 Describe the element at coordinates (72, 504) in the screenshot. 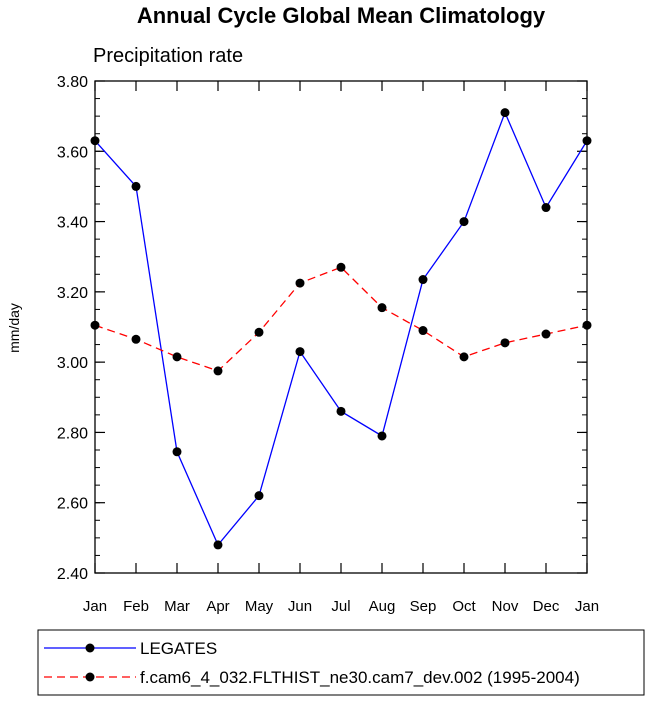

I see `y-tick-label: 2.60` at that location.